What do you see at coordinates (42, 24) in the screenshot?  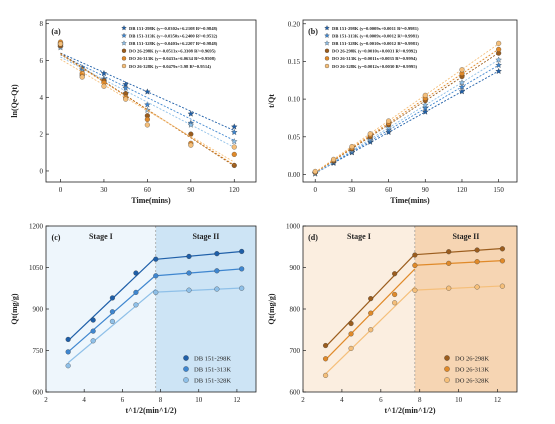 I see `y-tick-label: 8` at bounding box center [42, 24].